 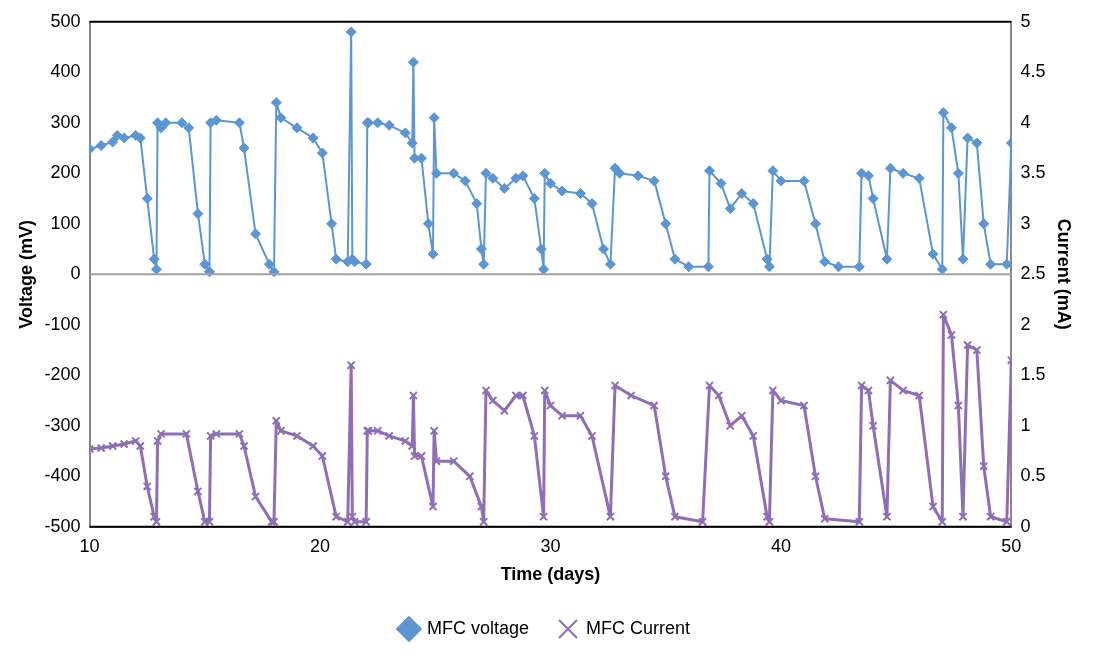 I want to click on y2-tick-label: 4.5, so click(x=1033, y=71).